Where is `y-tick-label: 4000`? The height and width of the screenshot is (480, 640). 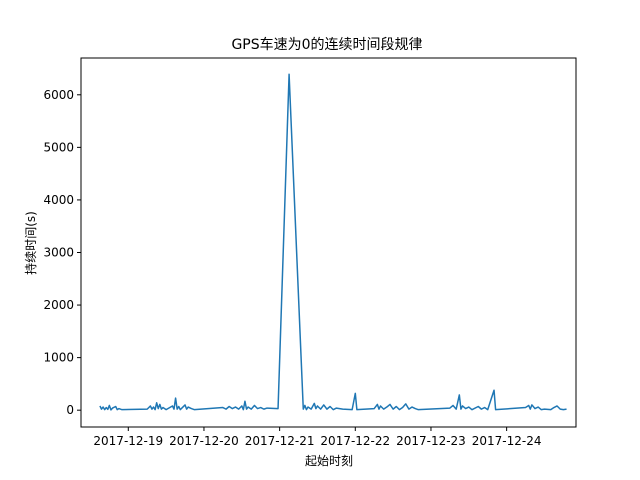
y-tick-label: 4000 is located at coordinates (58, 200).